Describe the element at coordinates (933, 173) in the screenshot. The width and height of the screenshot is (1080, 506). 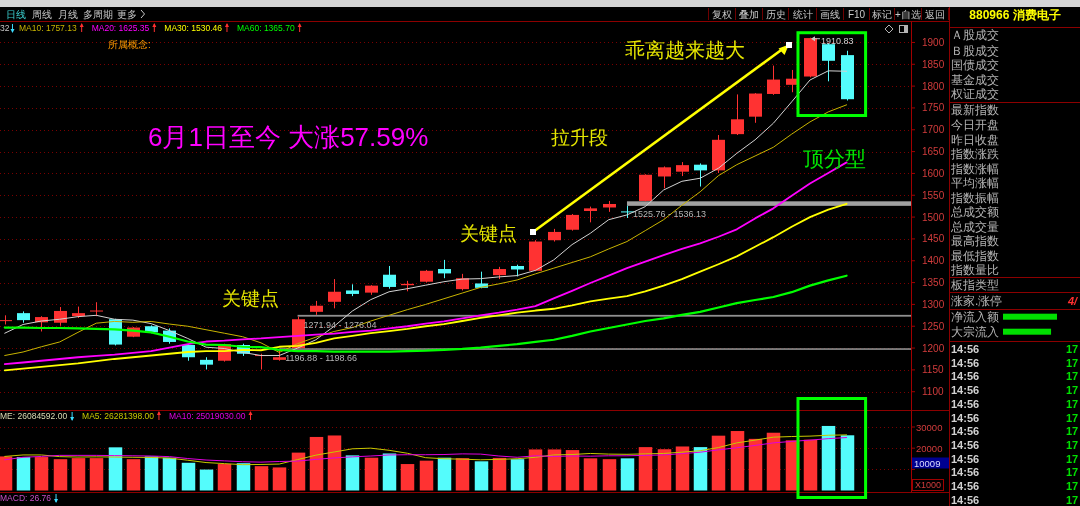
I see `y-tick-label: 1600` at that location.